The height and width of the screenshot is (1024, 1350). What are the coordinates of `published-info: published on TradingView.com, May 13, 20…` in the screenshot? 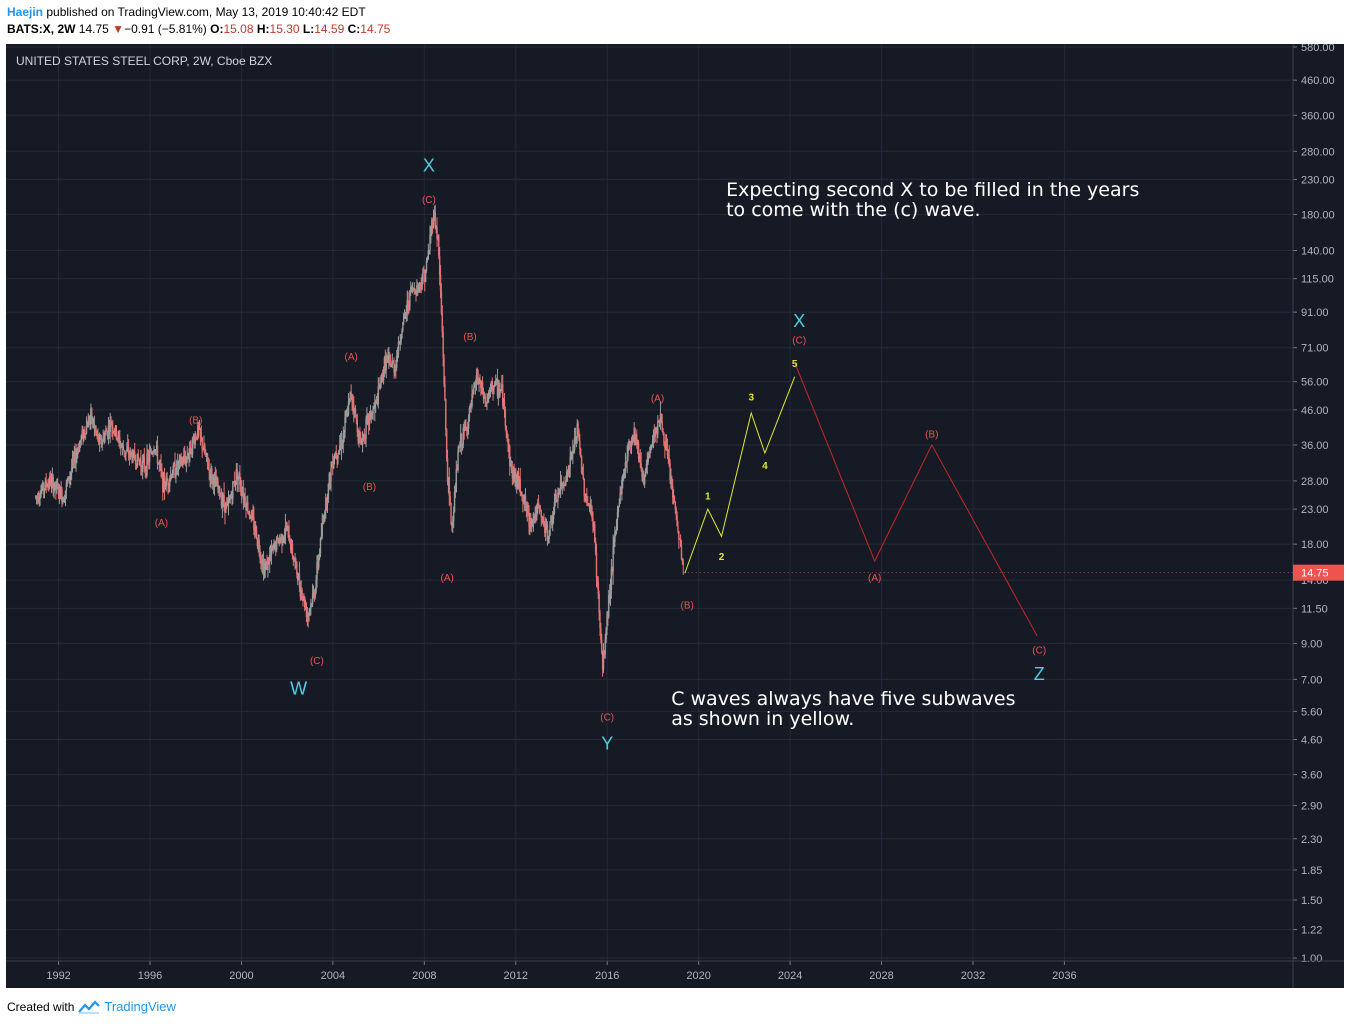 It's located at (206, 12).